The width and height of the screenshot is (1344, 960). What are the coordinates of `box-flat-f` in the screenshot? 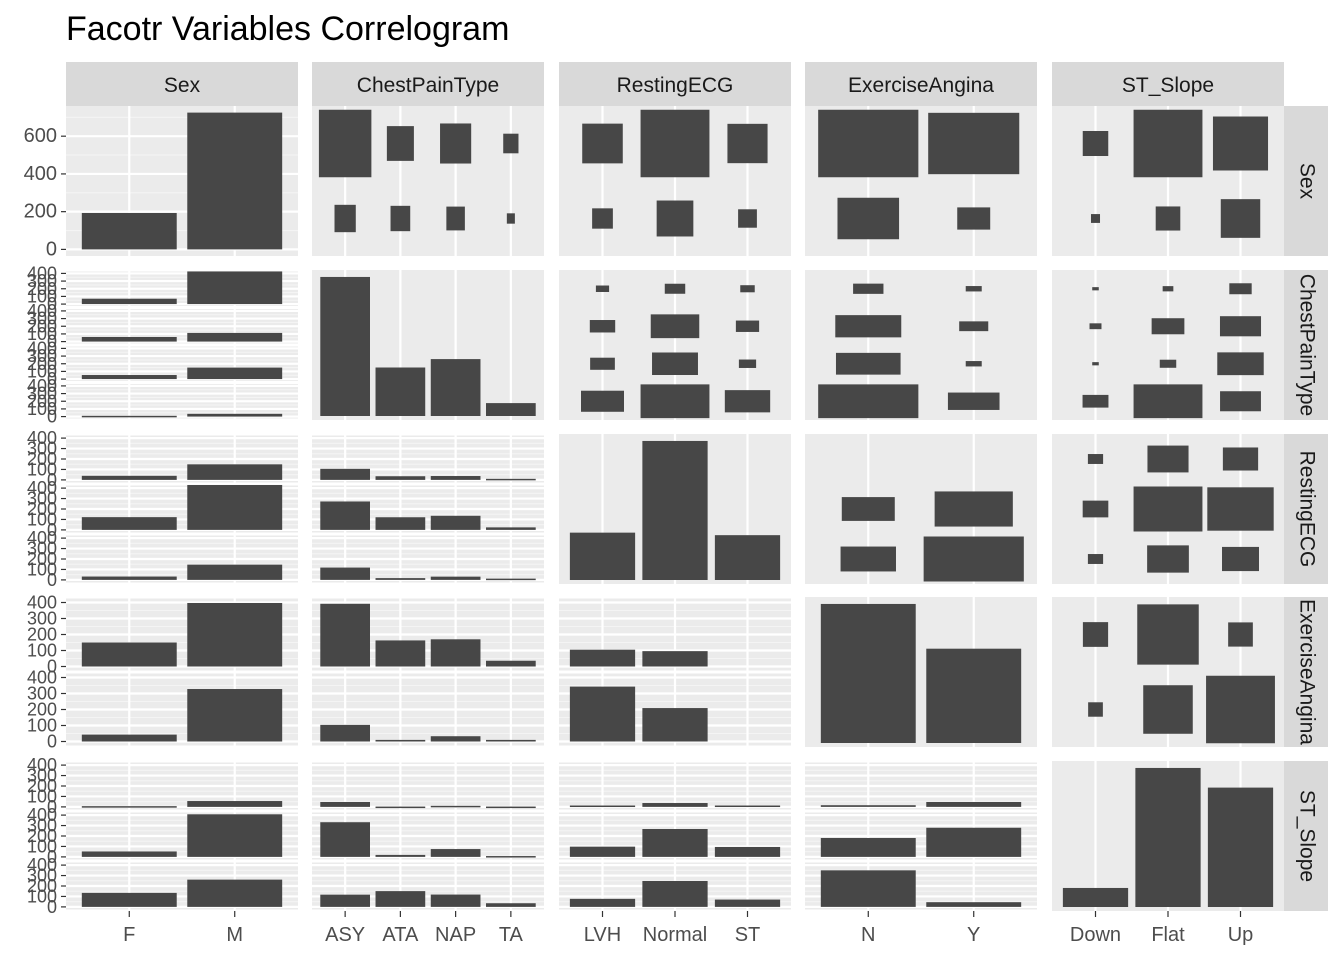 It's located at (1168, 218).